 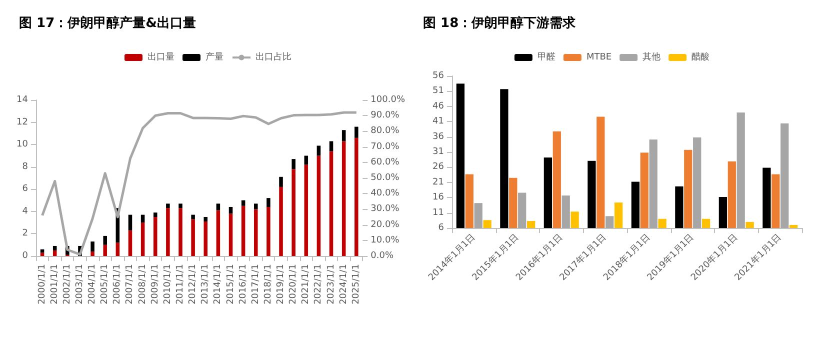 What do you see at coordinates (343, 284) in the screenshot?
I see `x-tick-label: 2024/1/1` at bounding box center [343, 284].